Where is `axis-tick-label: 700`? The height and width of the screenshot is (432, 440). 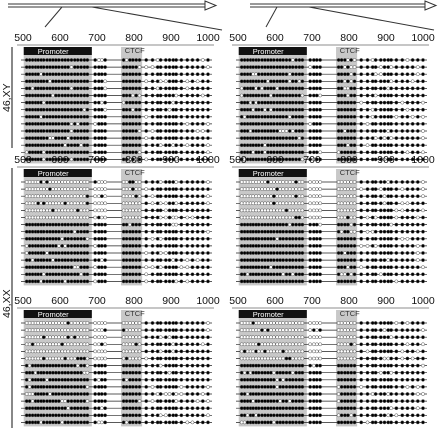
axis-tick-label: 700 is located at coordinates (312, 301).